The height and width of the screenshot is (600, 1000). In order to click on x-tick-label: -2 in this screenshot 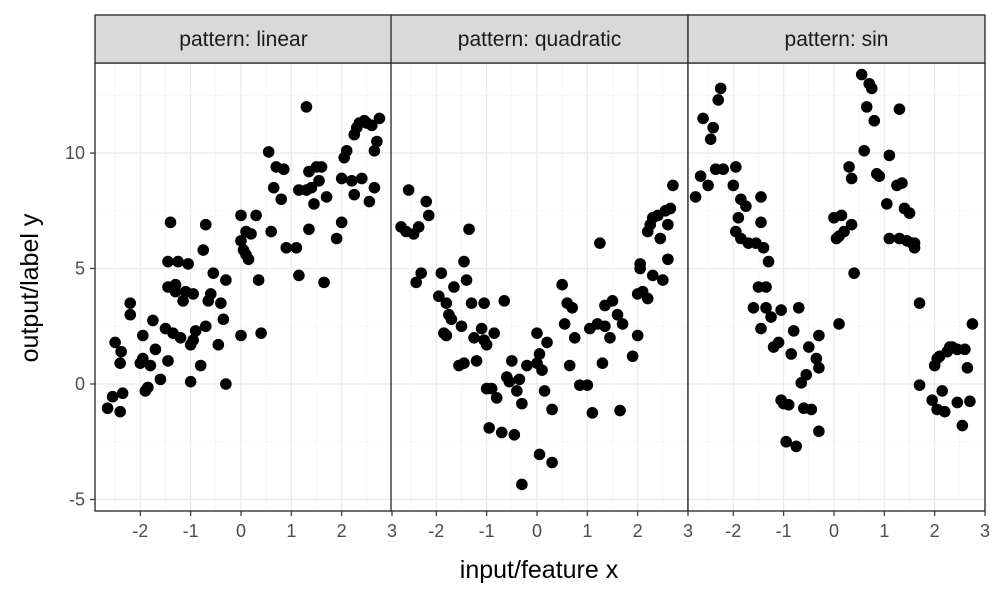, I will do `click(140, 531)`.